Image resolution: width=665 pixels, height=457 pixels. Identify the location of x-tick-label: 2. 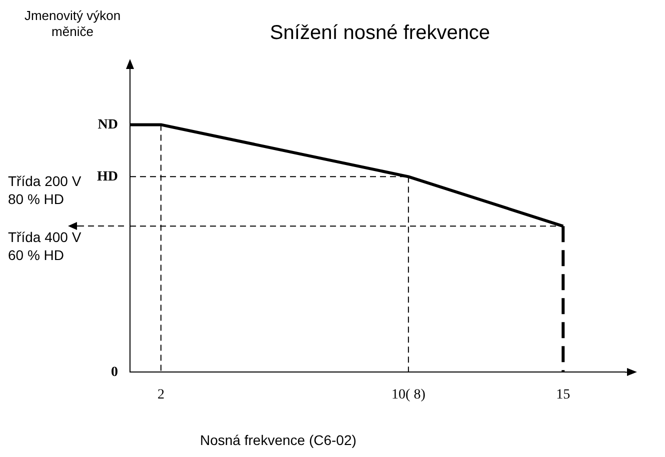
(160, 394).